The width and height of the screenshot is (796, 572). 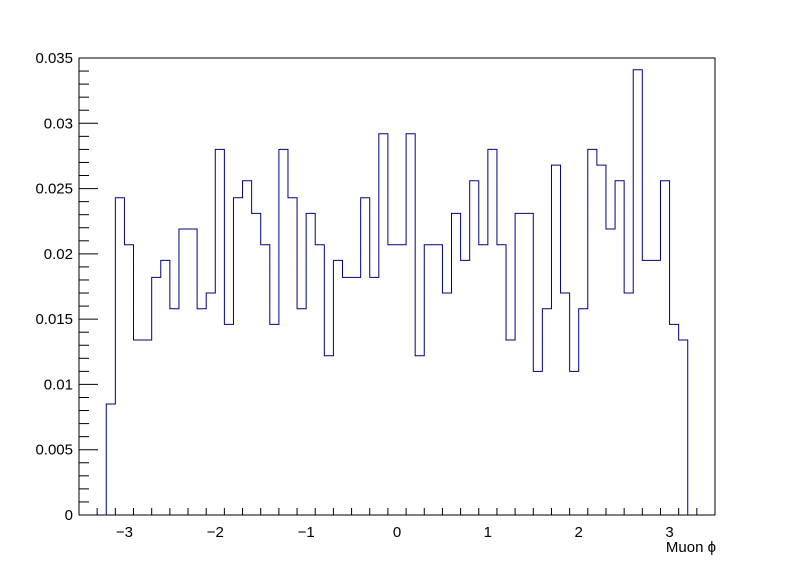 What do you see at coordinates (69, 515) in the screenshot?
I see `y-tick-label: 0` at bounding box center [69, 515].